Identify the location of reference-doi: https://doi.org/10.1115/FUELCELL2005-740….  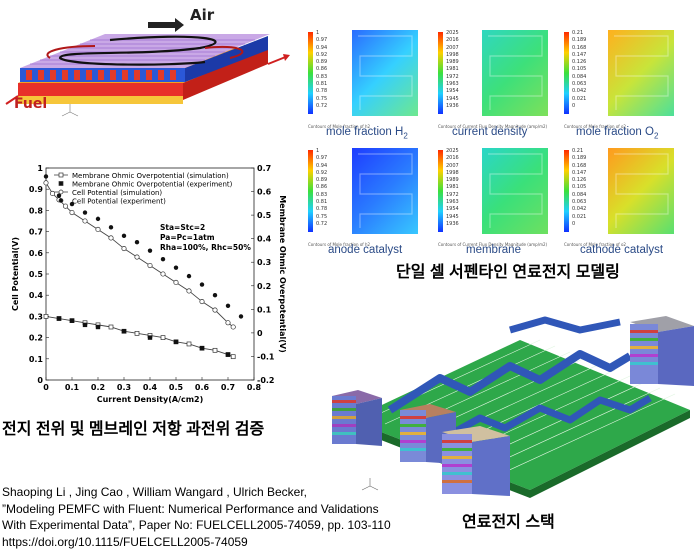
(125, 541).